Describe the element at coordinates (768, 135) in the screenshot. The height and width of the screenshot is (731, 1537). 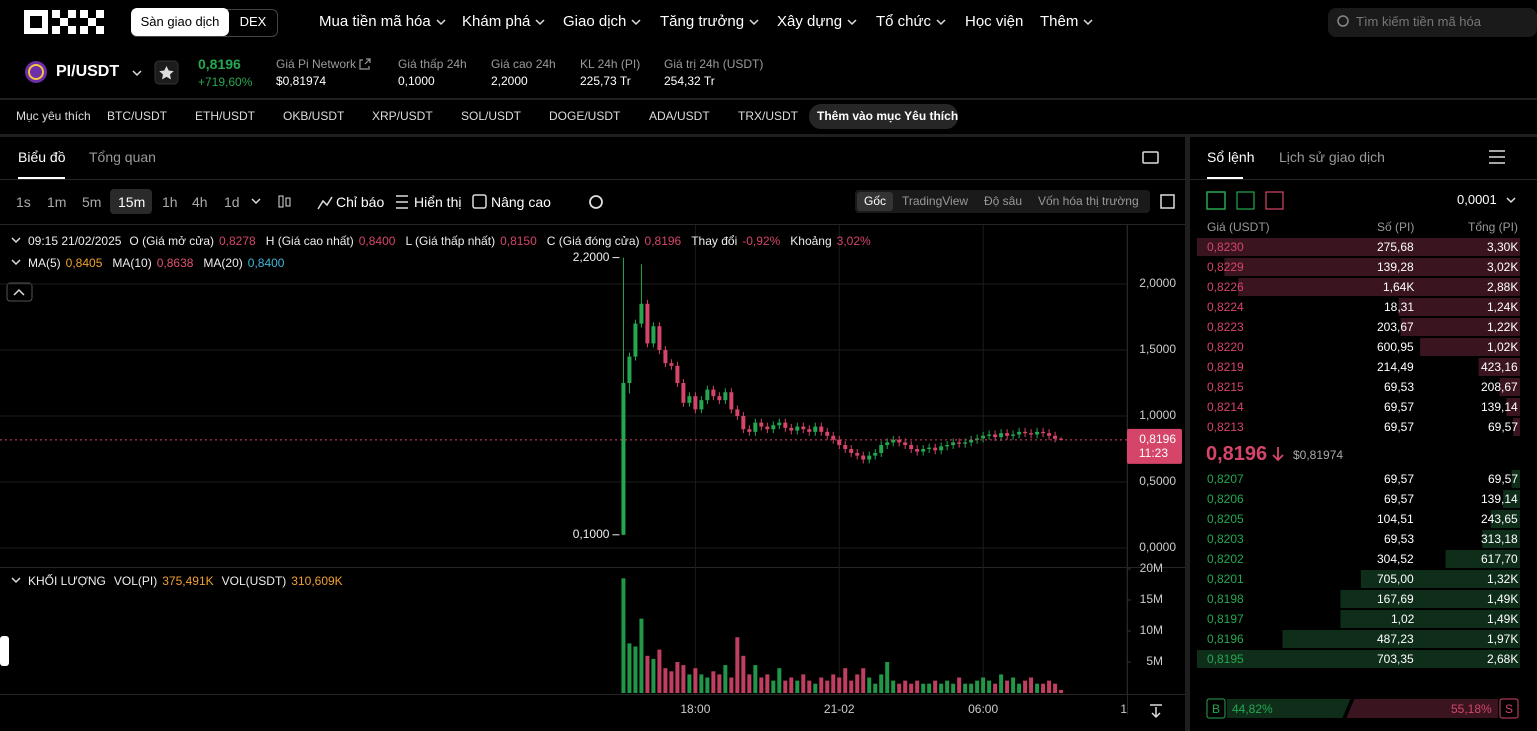
I see `panel-divider` at that location.